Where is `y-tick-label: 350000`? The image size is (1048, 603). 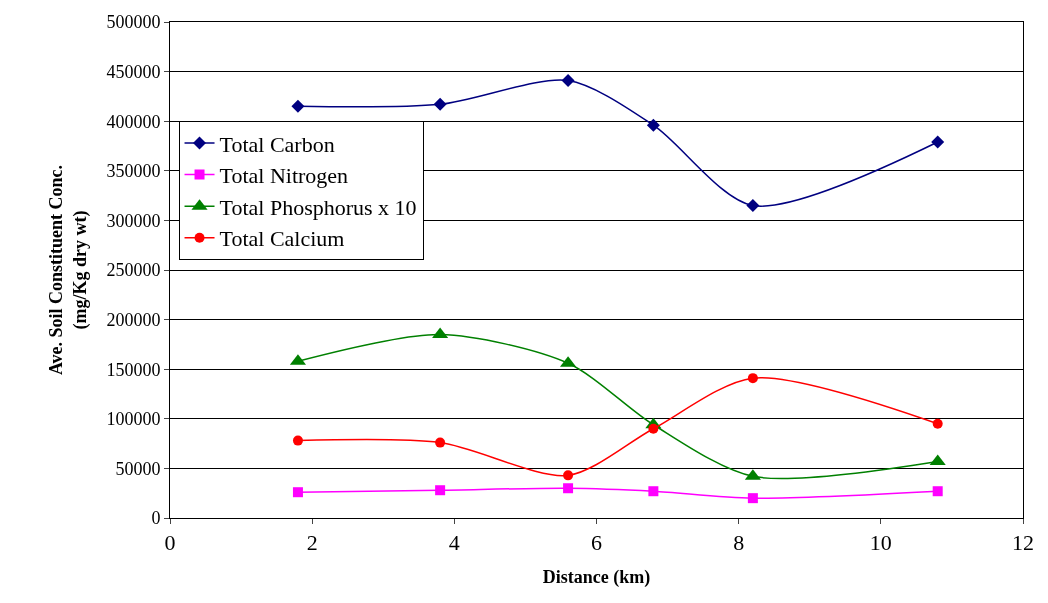 y-tick-label: 350000 is located at coordinates (133, 171).